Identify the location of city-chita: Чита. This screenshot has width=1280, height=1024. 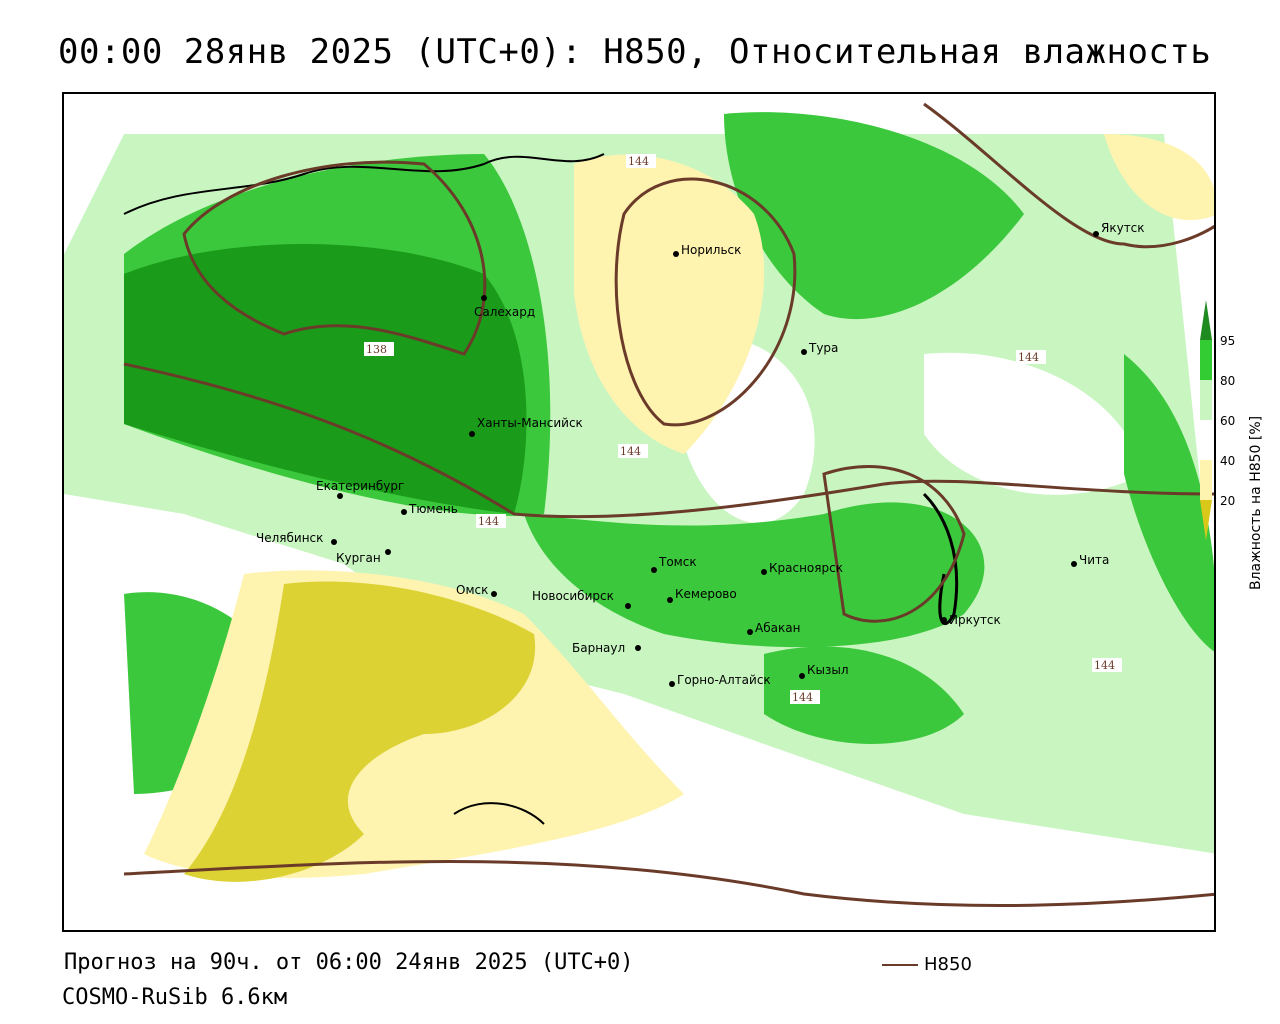
(1090, 560).